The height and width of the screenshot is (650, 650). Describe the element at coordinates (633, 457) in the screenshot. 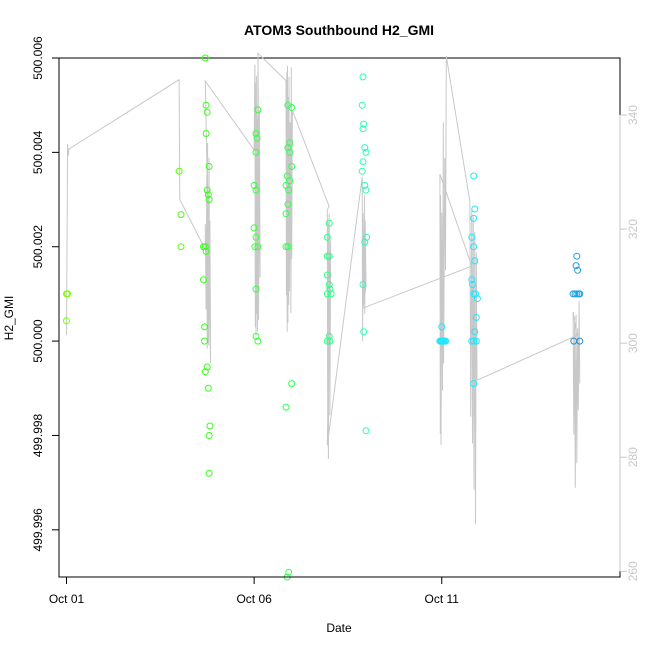

I see `y2-tick-label: 280` at that location.